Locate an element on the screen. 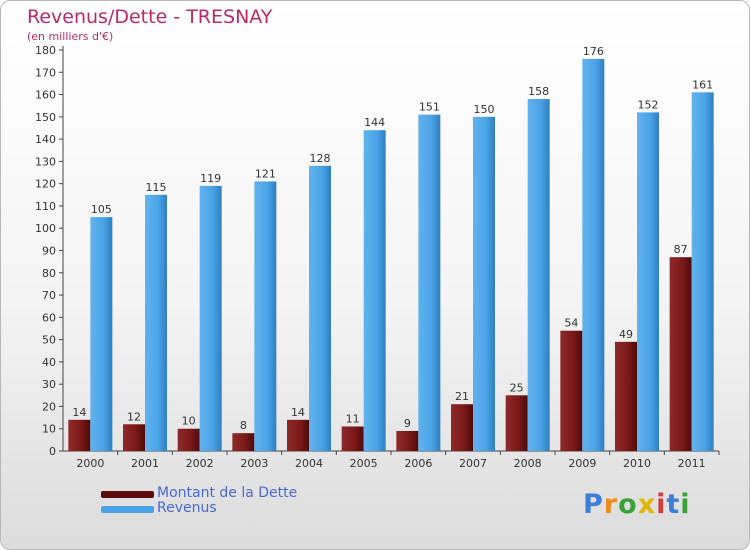  x-tick-label: 2008 is located at coordinates (528, 463).